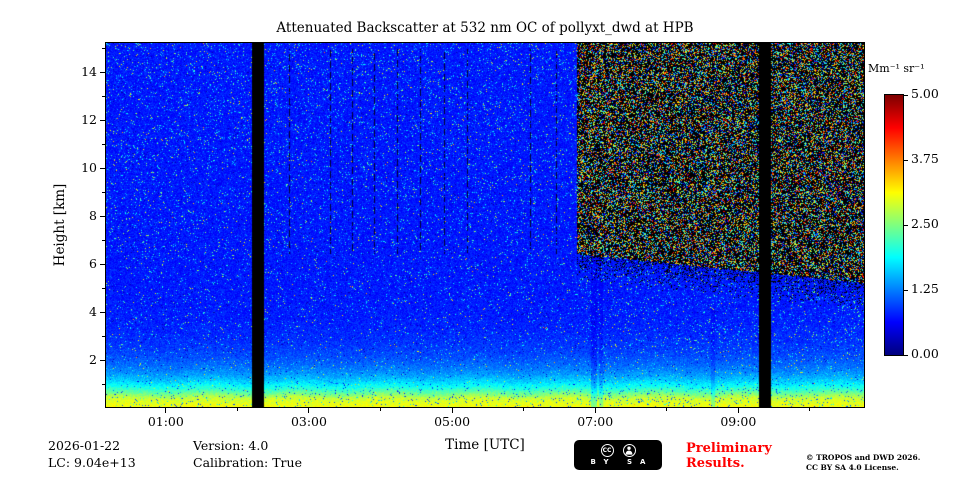 This screenshot has width=960, height=480. I want to click on lidar-constant-label: LC: 9.04e+13, so click(92, 462).